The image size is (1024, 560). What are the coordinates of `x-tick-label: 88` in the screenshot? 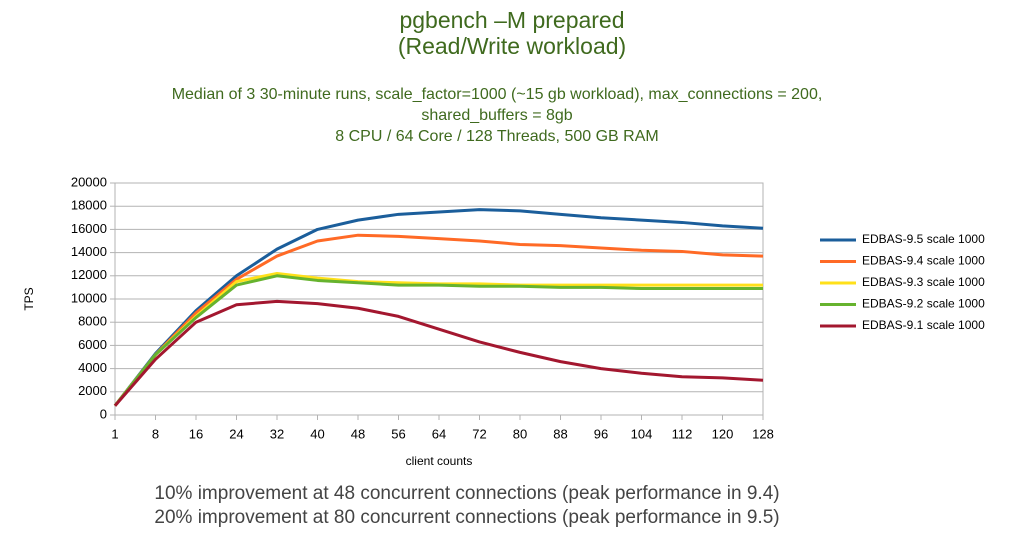 It's located at (560, 433).